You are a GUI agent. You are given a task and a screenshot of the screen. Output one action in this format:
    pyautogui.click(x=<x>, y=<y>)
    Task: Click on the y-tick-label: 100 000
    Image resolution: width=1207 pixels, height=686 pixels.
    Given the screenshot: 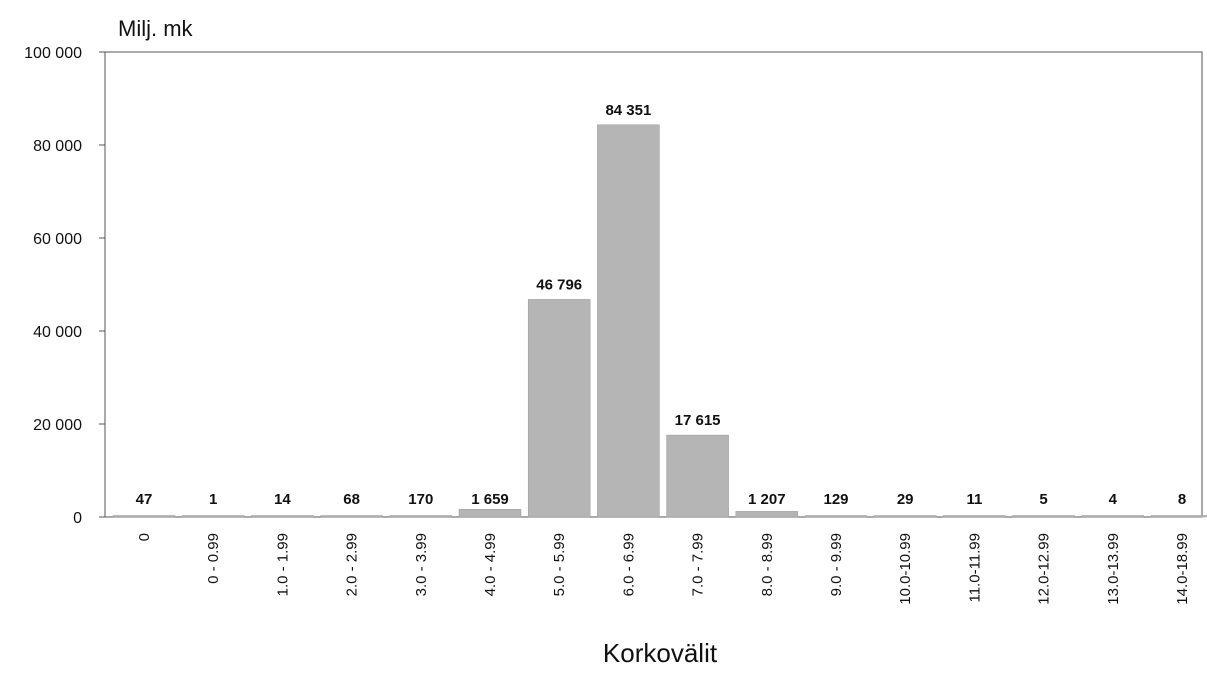 What is the action you would take?
    pyautogui.click(x=53, y=53)
    